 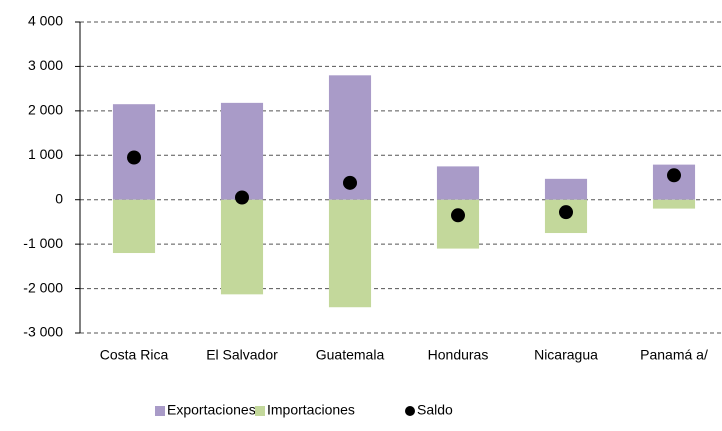 What do you see at coordinates (458, 355) in the screenshot?
I see `x-tick-label: Honduras` at bounding box center [458, 355].